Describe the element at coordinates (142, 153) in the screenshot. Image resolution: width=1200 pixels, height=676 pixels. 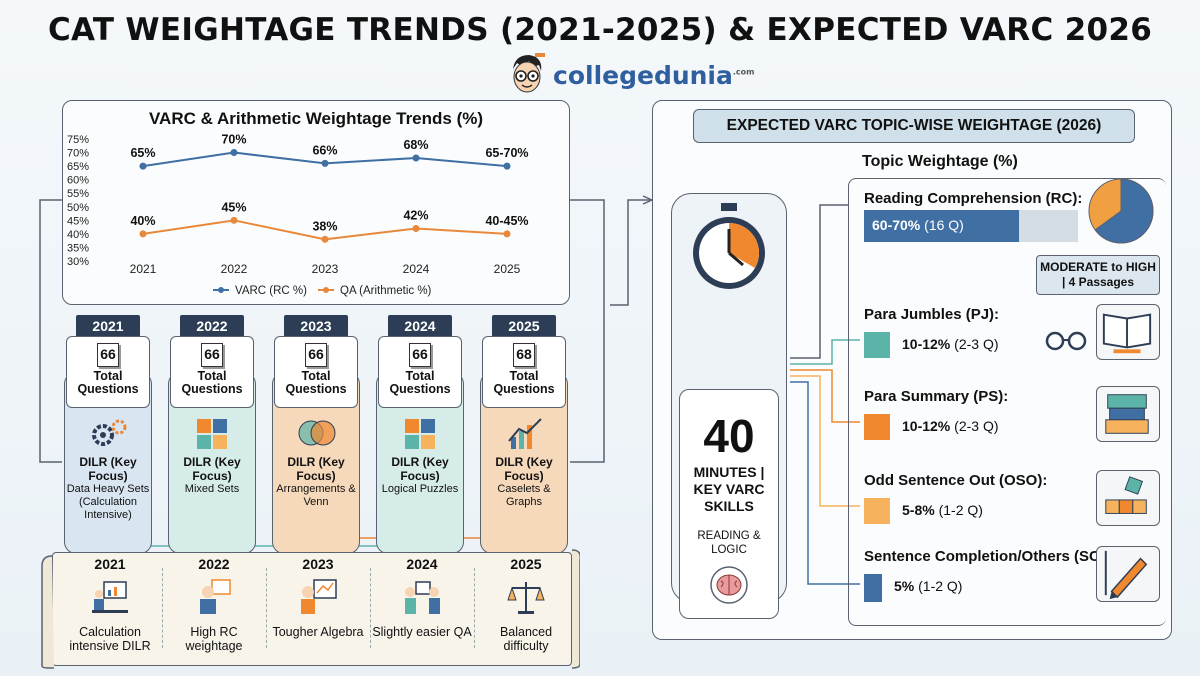
I see `data-label: 65%` at that location.